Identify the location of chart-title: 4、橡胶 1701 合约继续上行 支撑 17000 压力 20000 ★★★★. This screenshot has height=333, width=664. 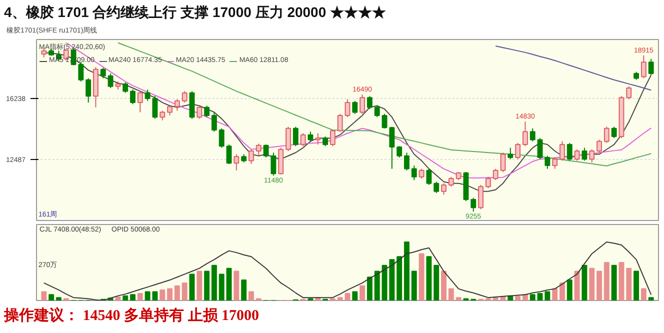
(195, 12).